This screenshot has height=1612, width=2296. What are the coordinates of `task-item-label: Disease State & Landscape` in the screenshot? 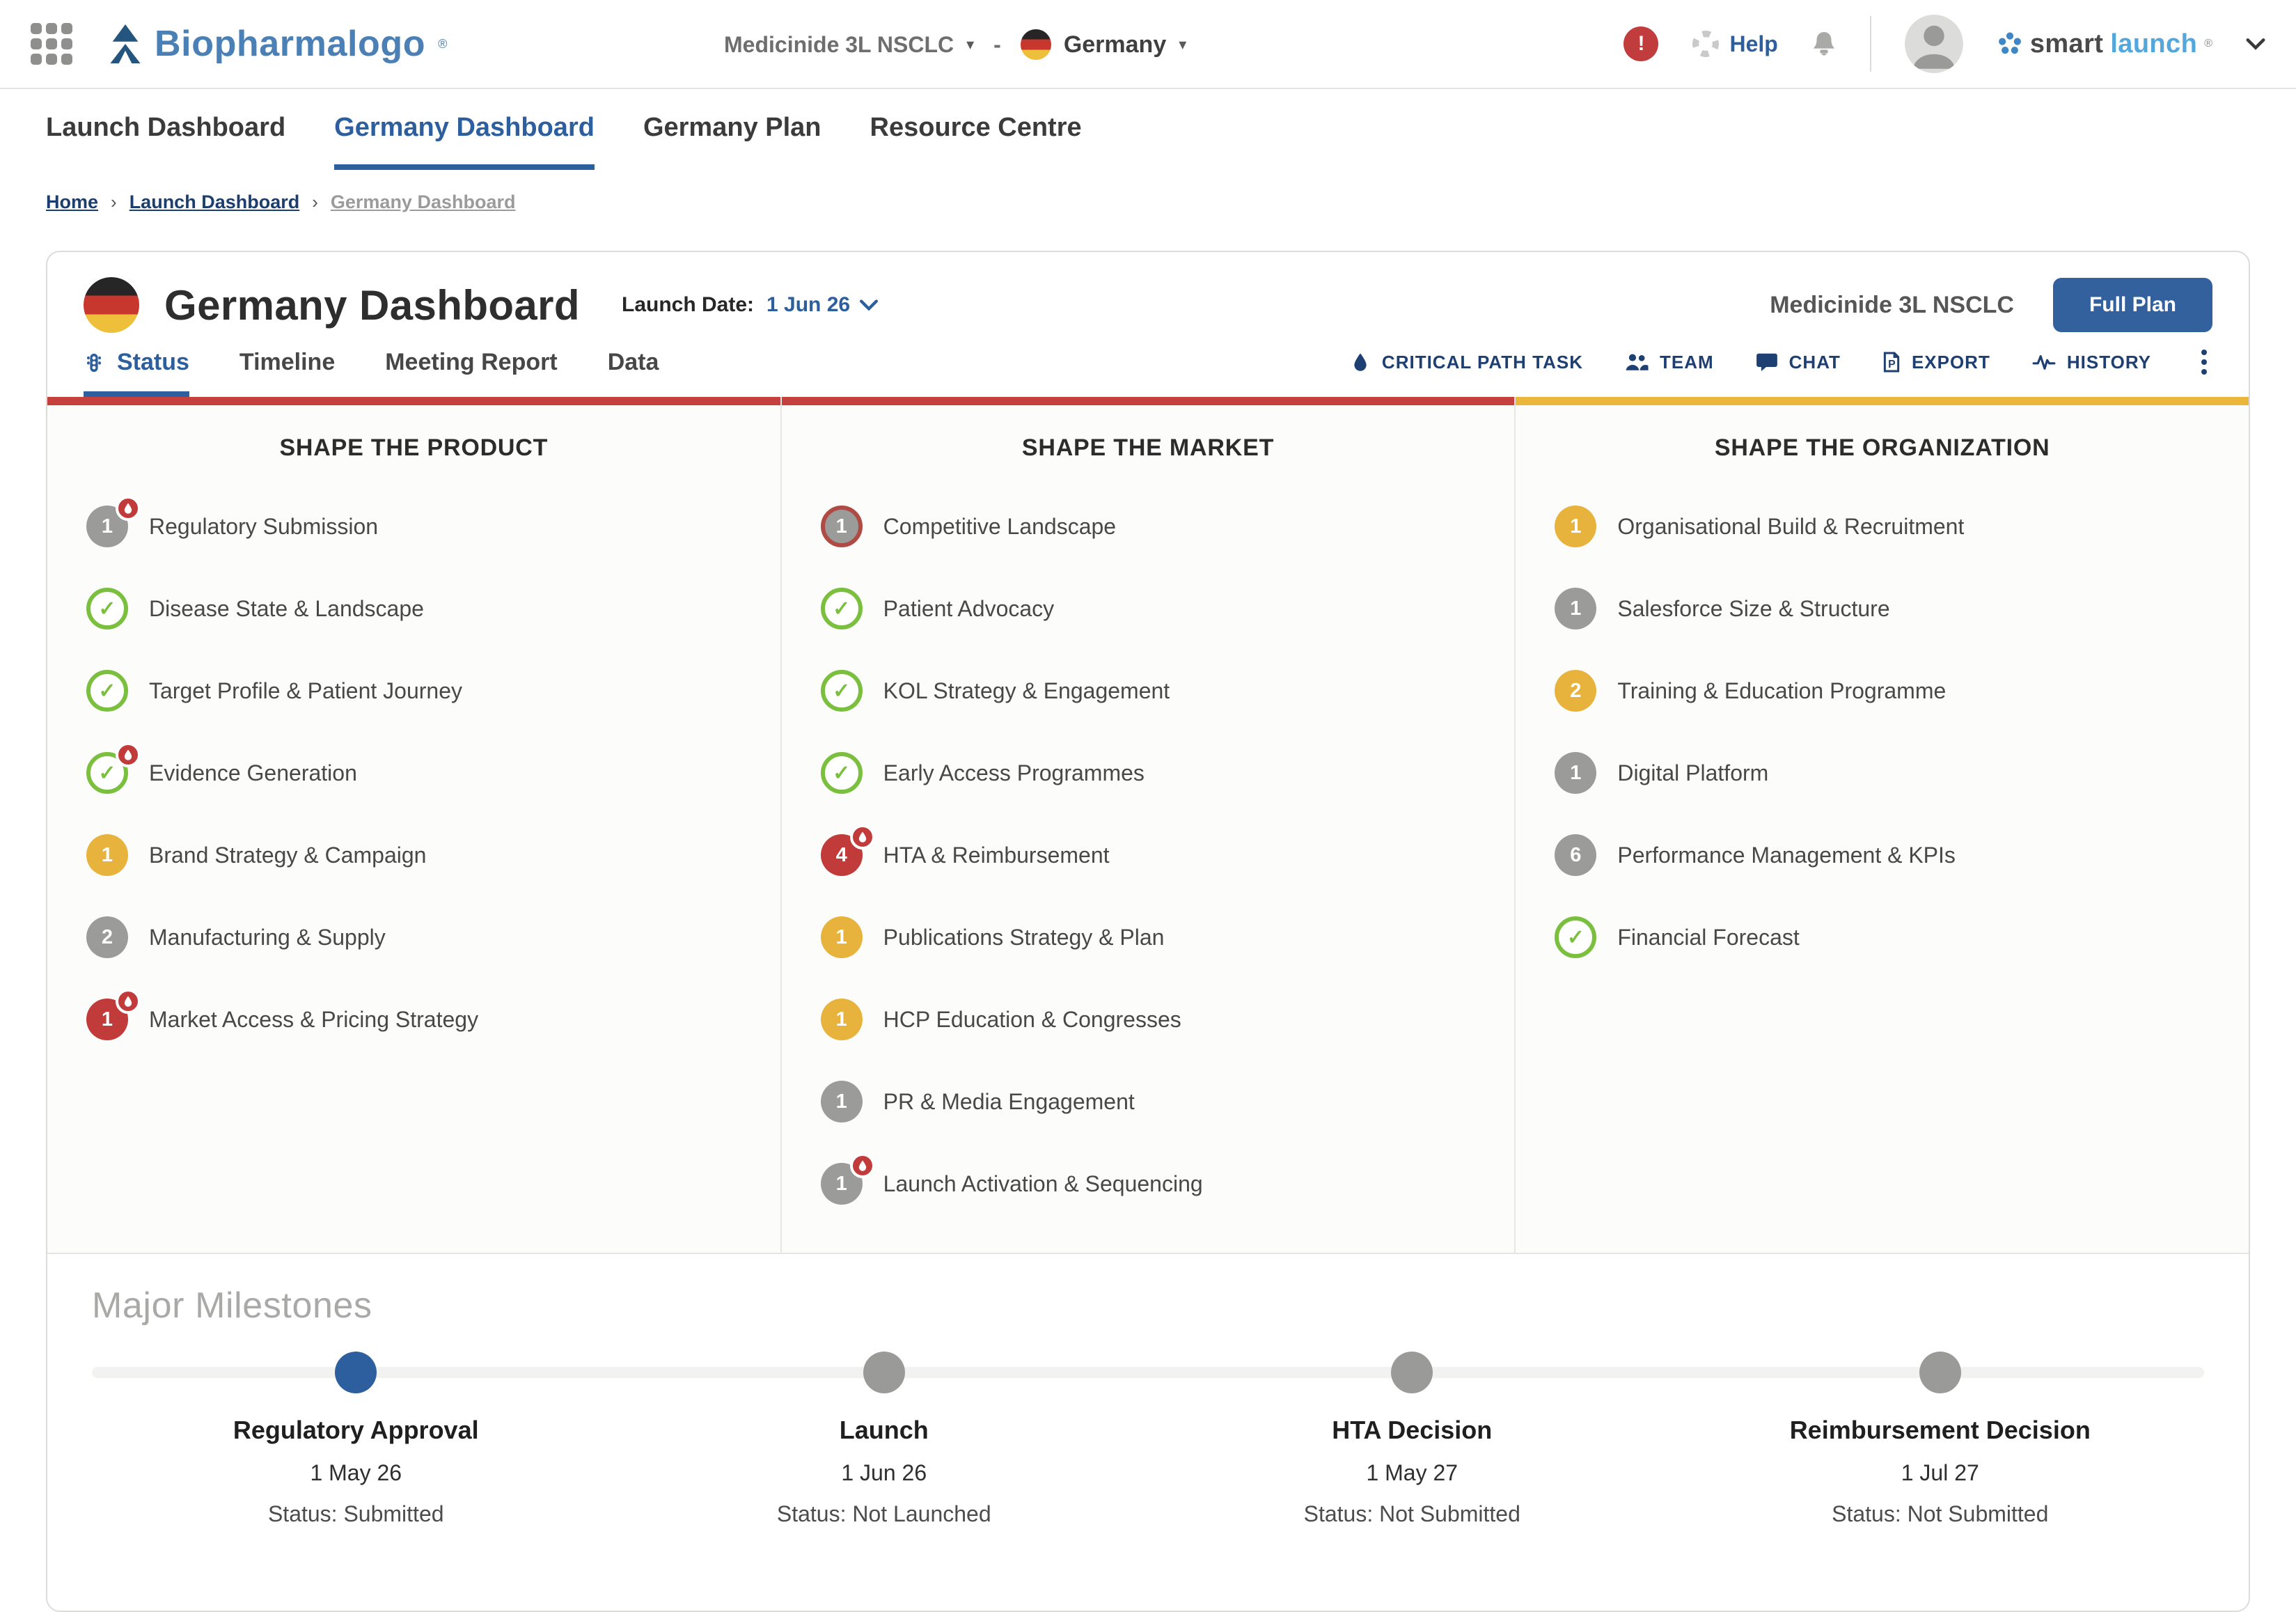 It's located at (286, 608).